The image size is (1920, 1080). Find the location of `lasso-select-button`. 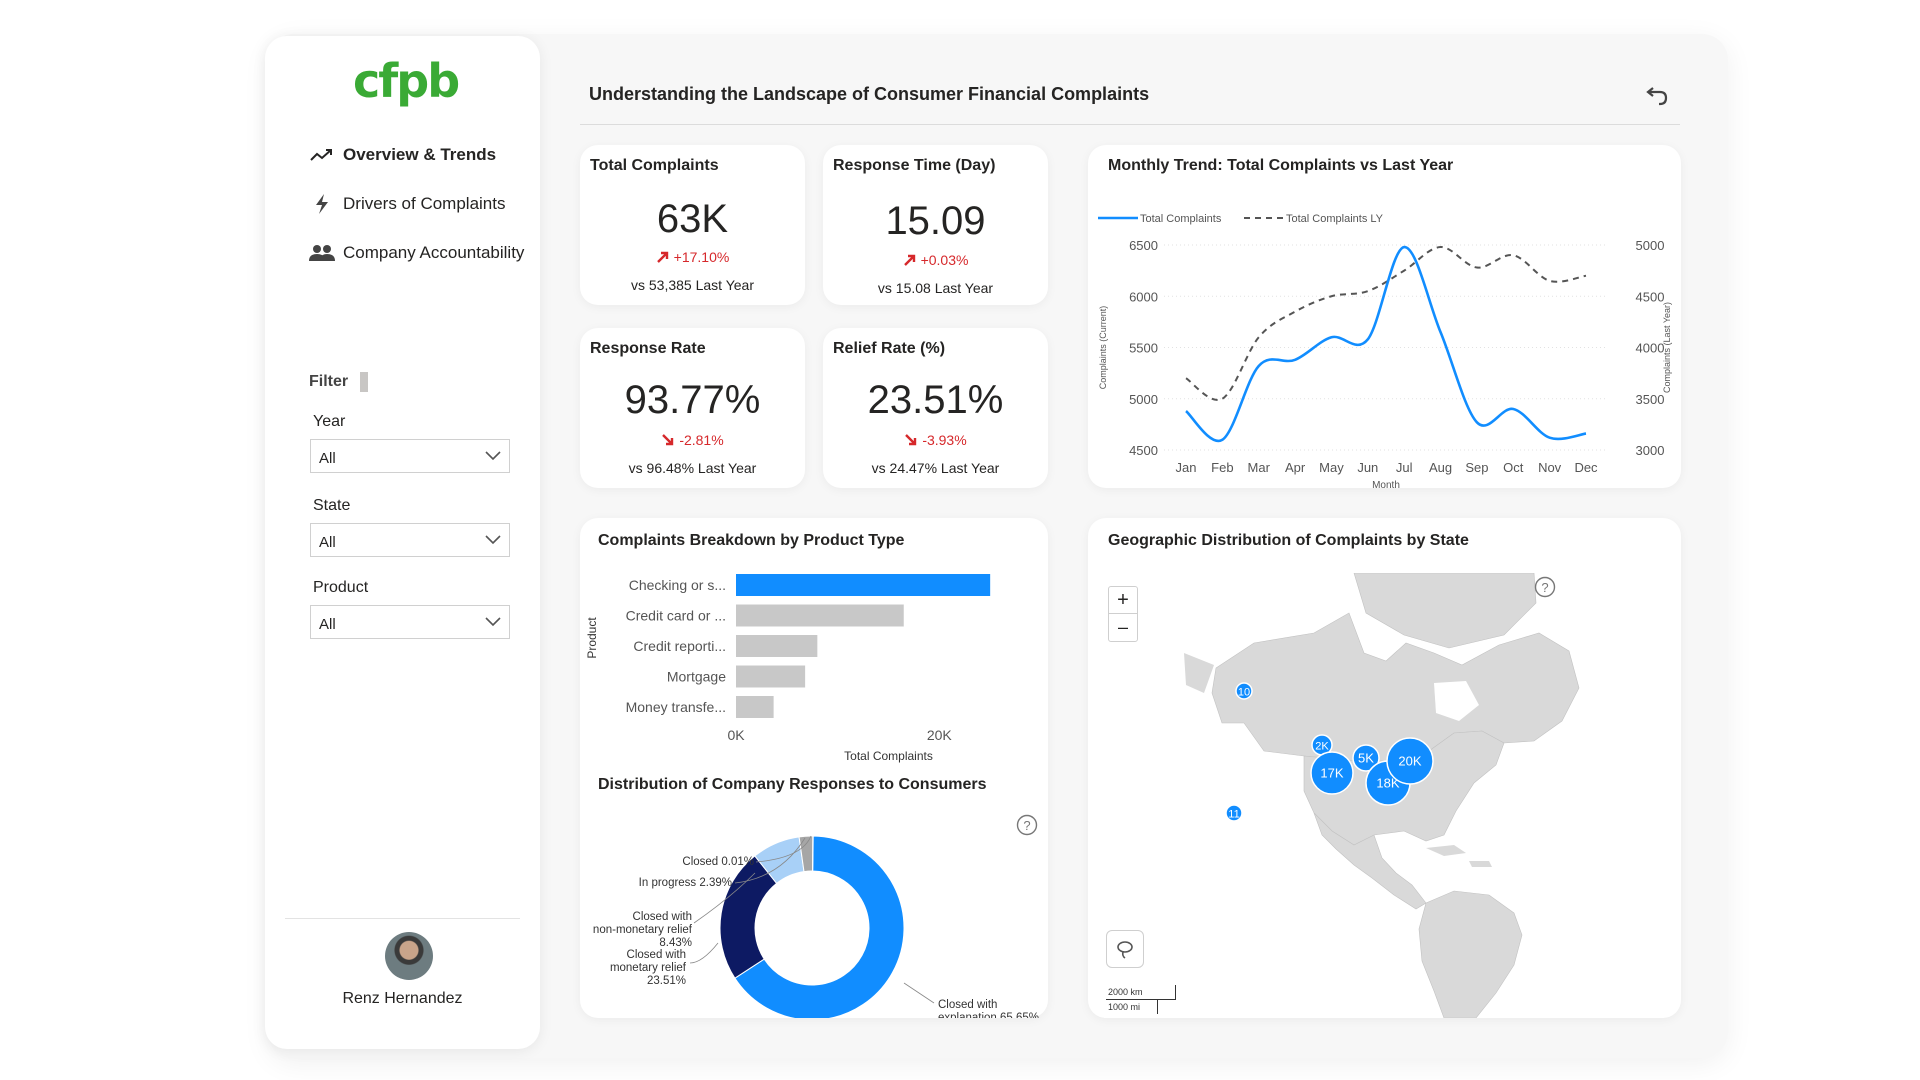

lasso-select-button is located at coordinates (1125, 949).